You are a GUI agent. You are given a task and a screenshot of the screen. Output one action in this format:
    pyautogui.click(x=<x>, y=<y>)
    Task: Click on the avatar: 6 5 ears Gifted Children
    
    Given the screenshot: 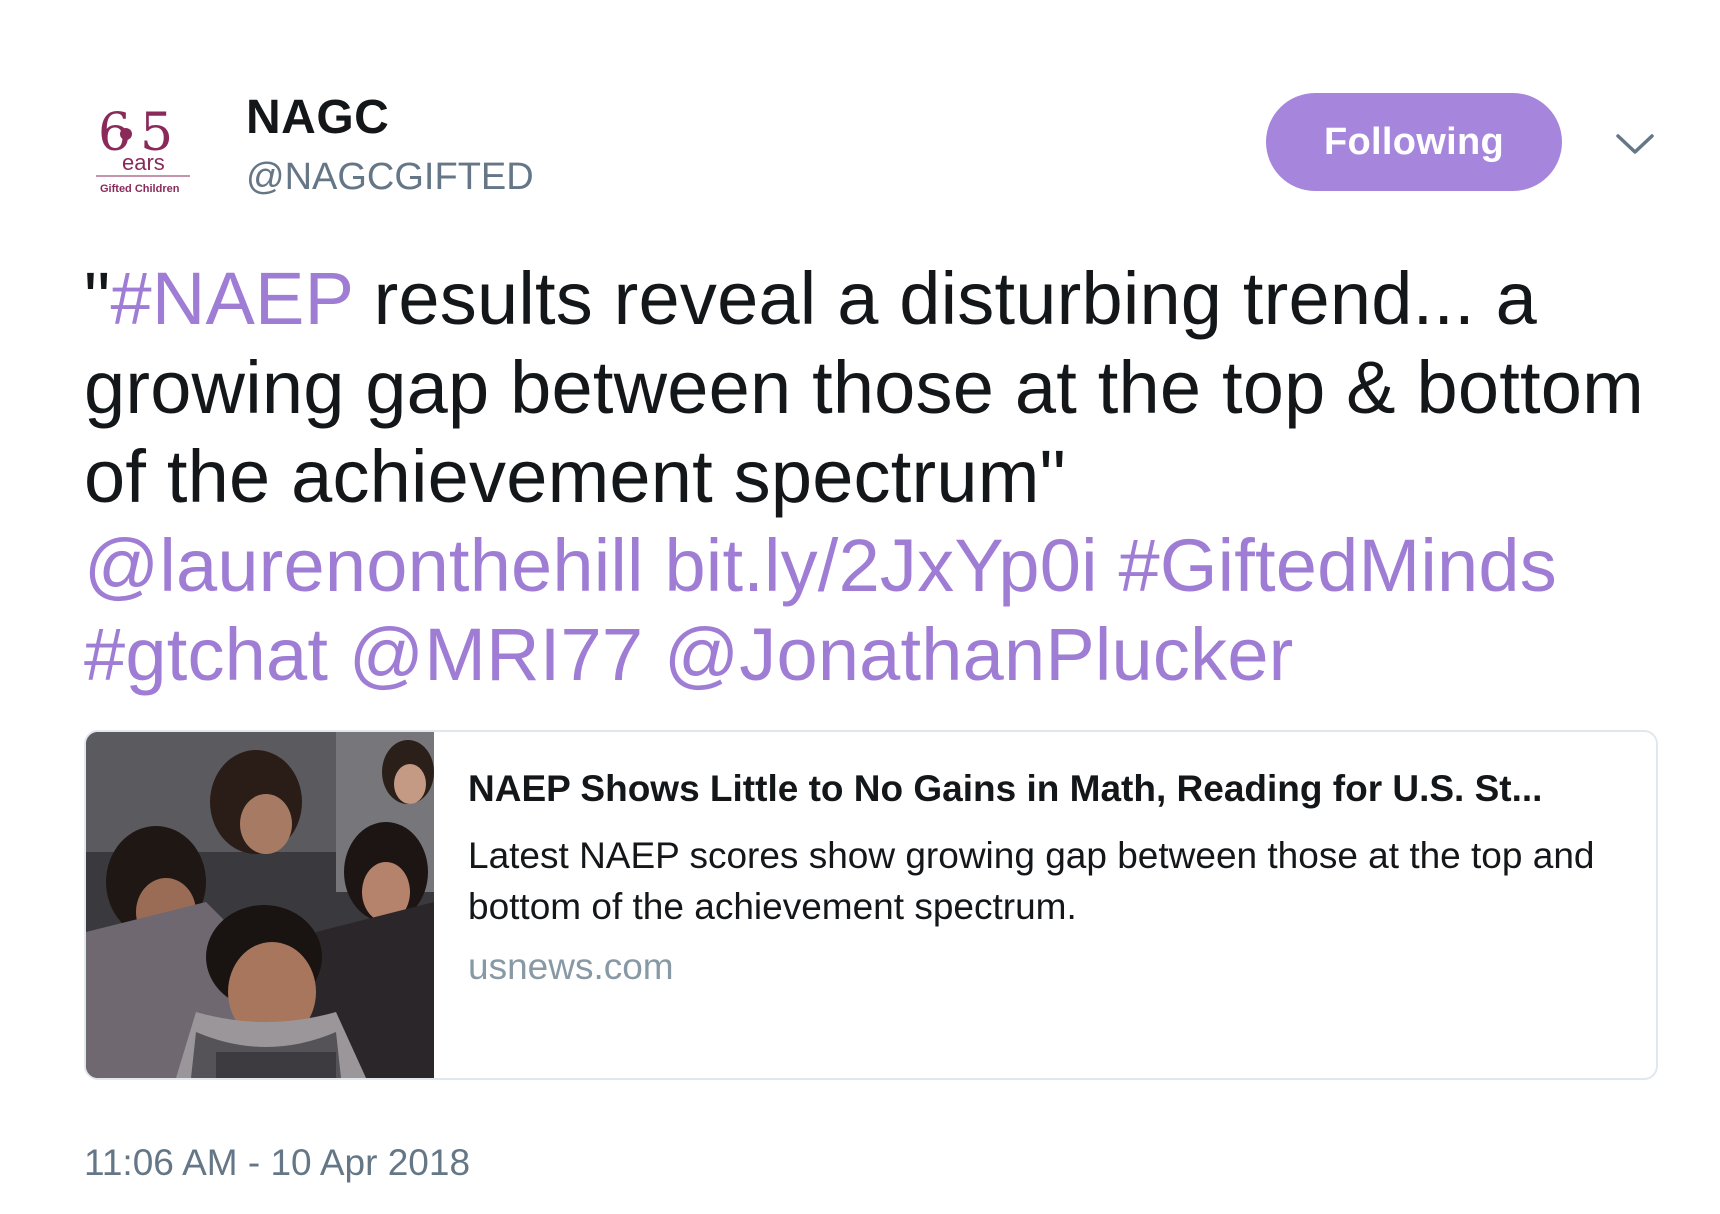 What is the action you would take?
    pyautogui.click(x=145, y=152)
    